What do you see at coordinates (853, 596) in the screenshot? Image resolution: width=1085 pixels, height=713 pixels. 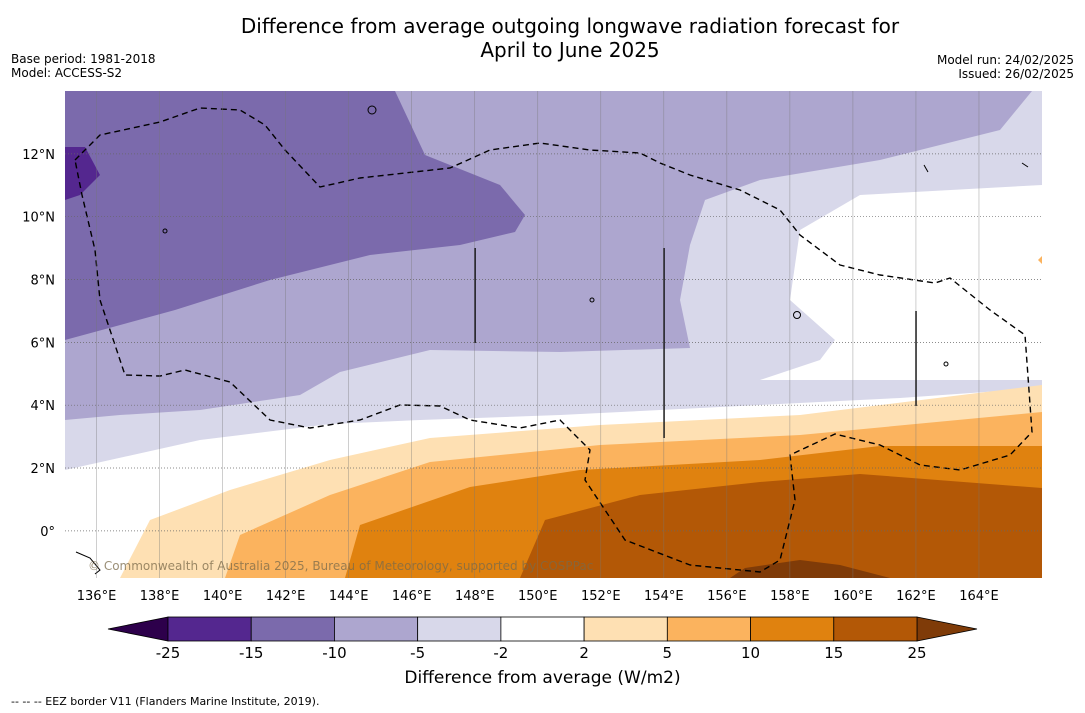 I see `lon-label: 160°E` at bounding box center [853, 596].